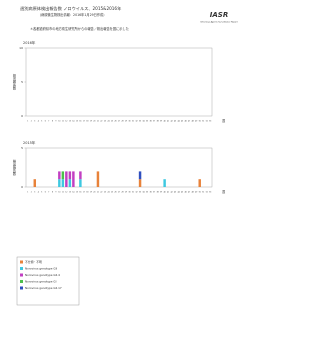 The image size is (320, 353). I want to click on legend-label: Norovirus genotype GII.4, so click(42, 275).